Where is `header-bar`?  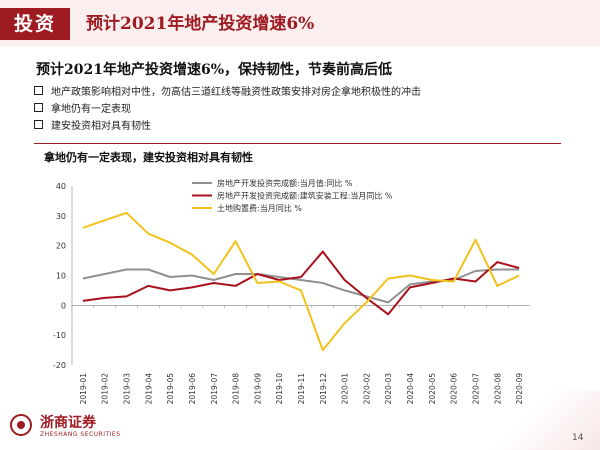 header-bar is located at coordinates (300, 23).